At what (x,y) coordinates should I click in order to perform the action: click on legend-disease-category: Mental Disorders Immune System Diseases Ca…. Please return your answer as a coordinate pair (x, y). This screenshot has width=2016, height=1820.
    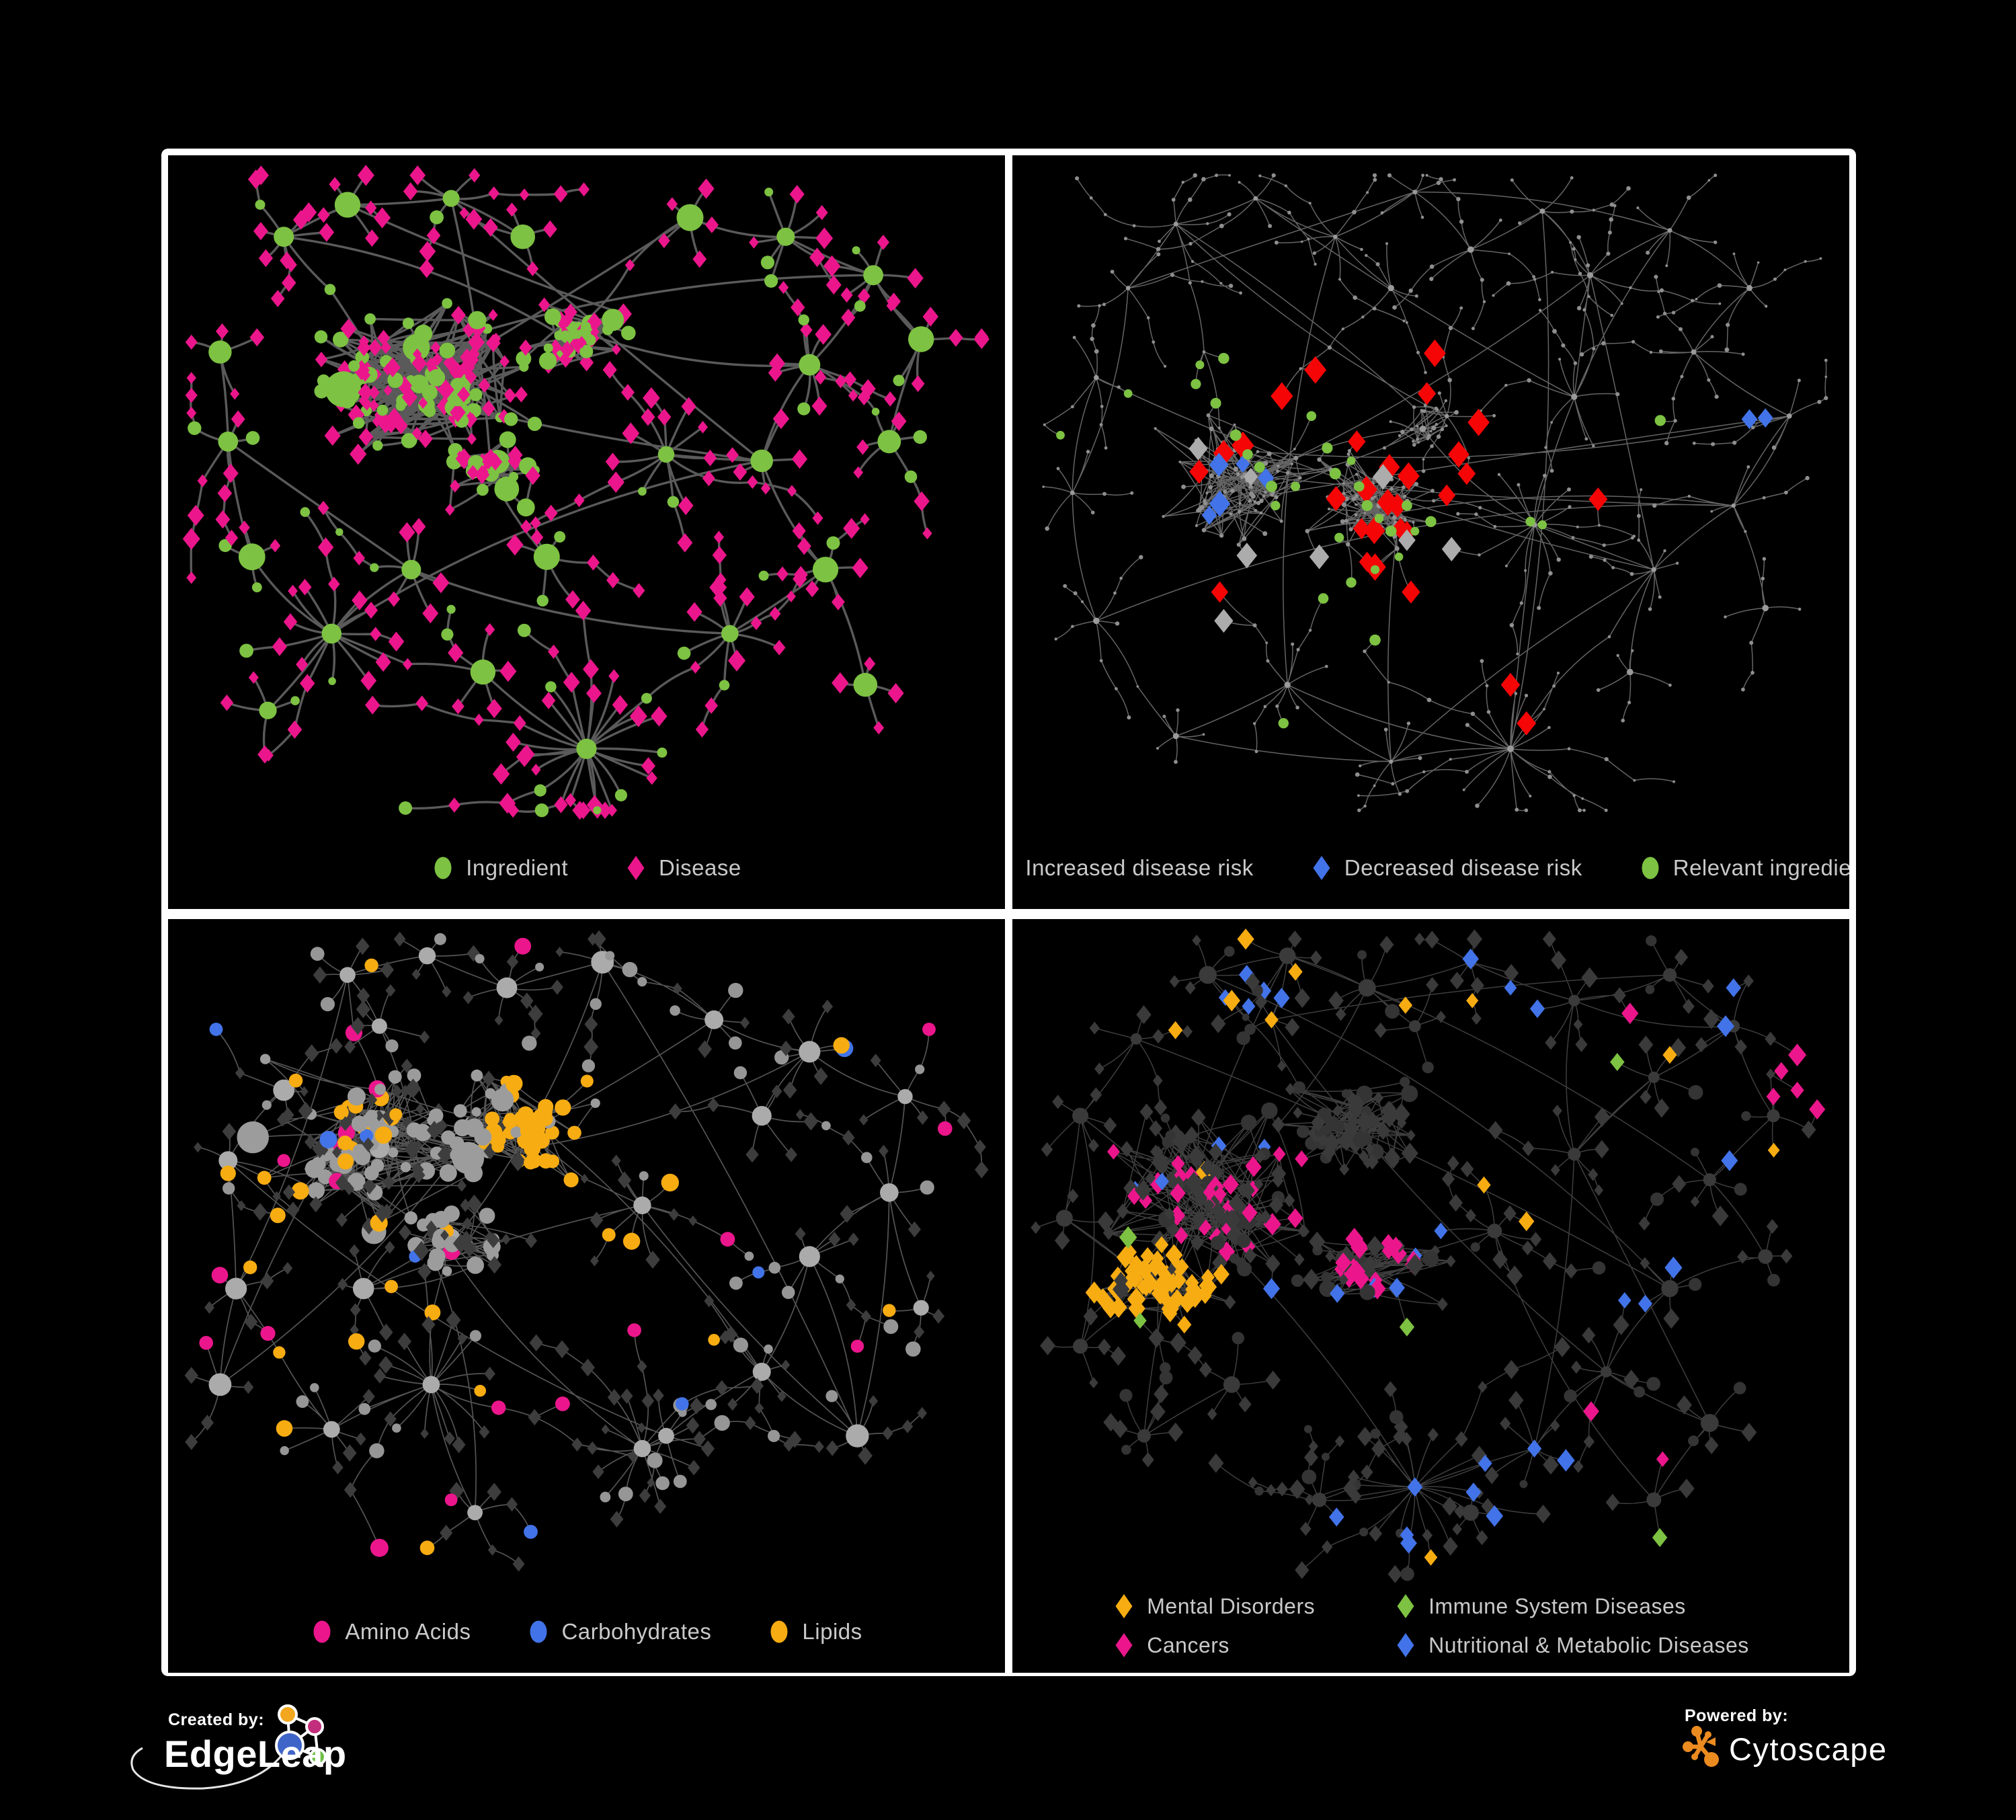
    Looking at the image, I should click on (1430, 1625).